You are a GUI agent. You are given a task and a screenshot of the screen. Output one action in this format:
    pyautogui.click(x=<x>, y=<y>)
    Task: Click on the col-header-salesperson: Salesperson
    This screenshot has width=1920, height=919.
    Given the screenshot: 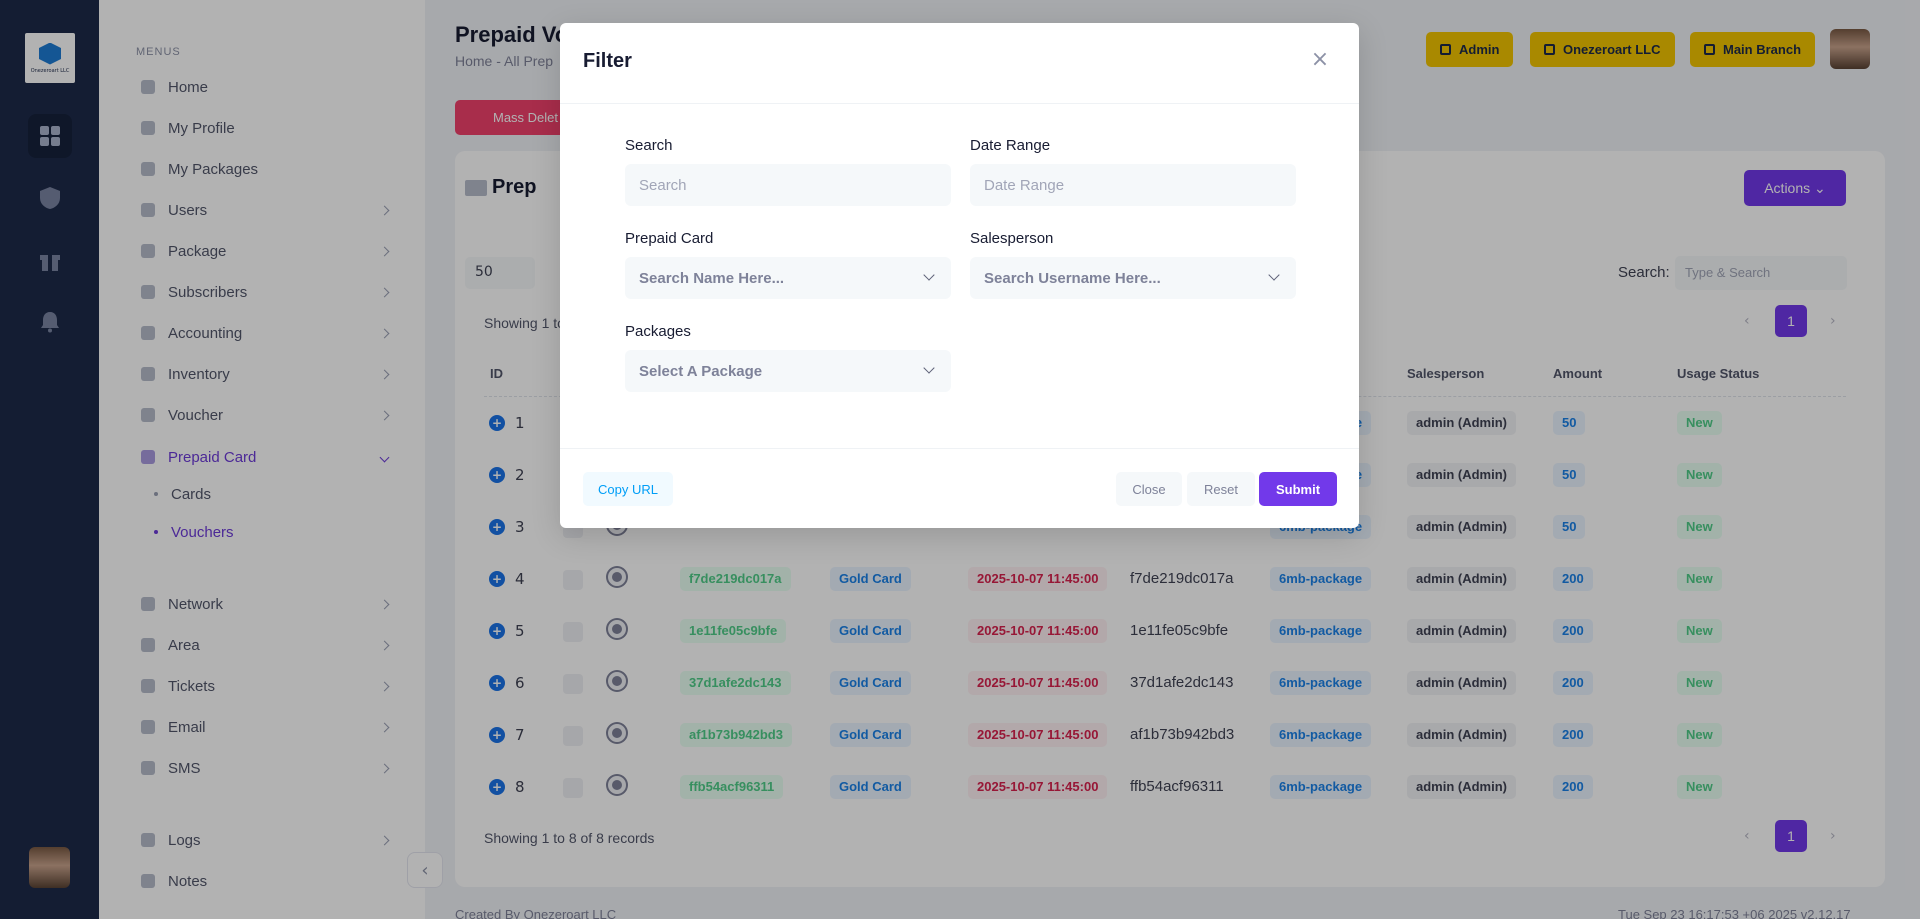 What is the action you would take?
    pyautogui.click(x=1446, y=373)
    